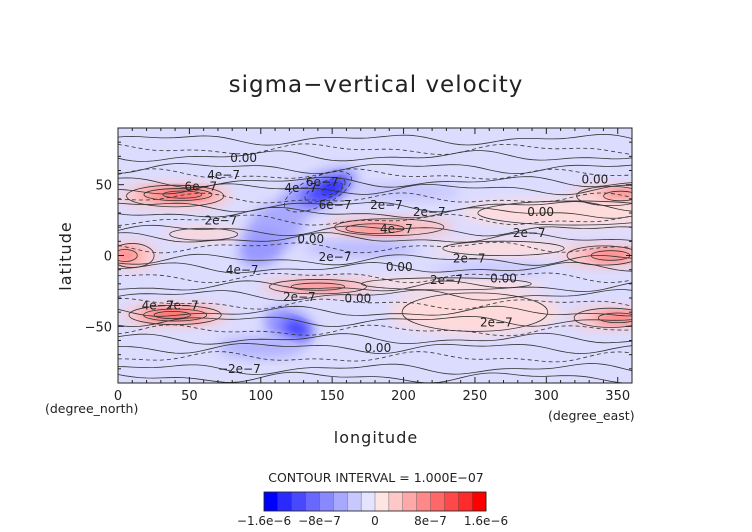  What do you see at coordinates (376, 477) in the screenshot?
I see `contour-interval-label: CONTOUR INTERVAL = 1.000E−07` at bounding box center [376, 477].